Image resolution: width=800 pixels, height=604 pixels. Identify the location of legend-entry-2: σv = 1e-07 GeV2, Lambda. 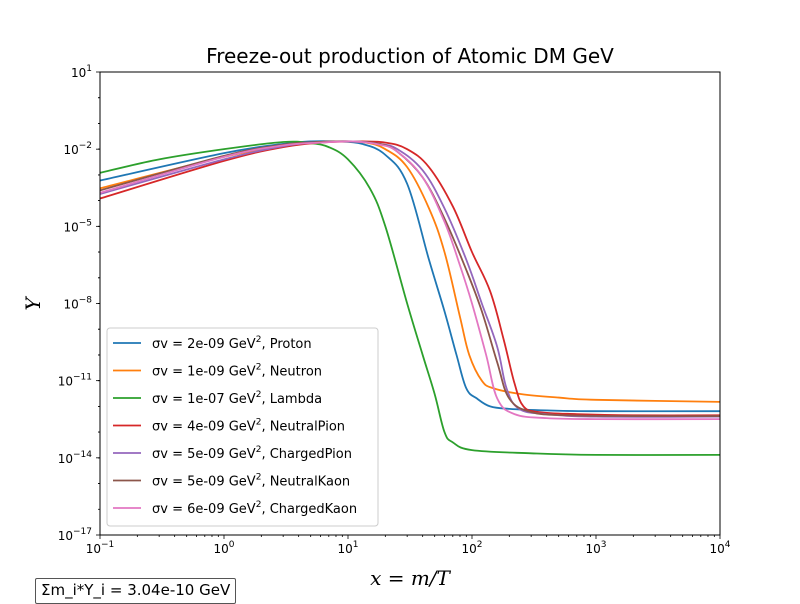
(237, 398).